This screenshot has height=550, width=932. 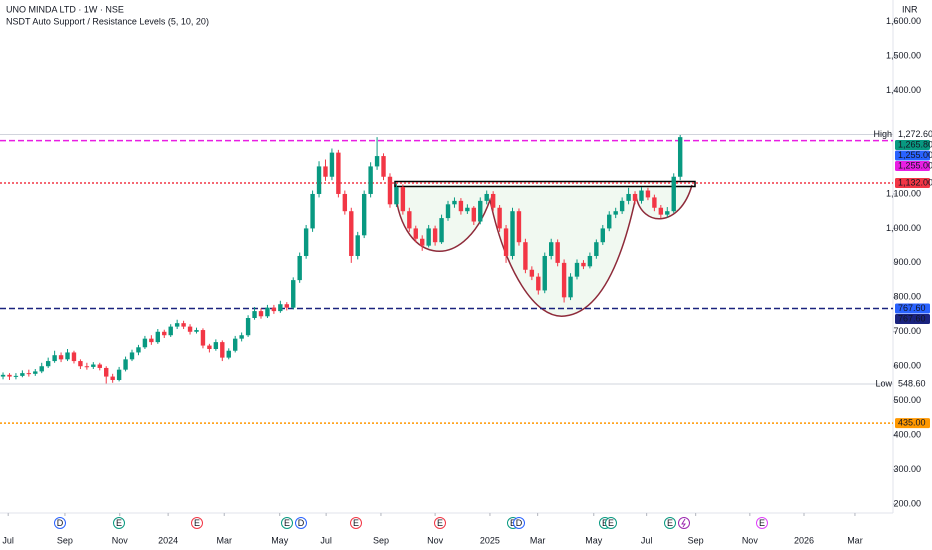 I want to click on y-tick-label: 1,500.00, so click(x=903, y=56).